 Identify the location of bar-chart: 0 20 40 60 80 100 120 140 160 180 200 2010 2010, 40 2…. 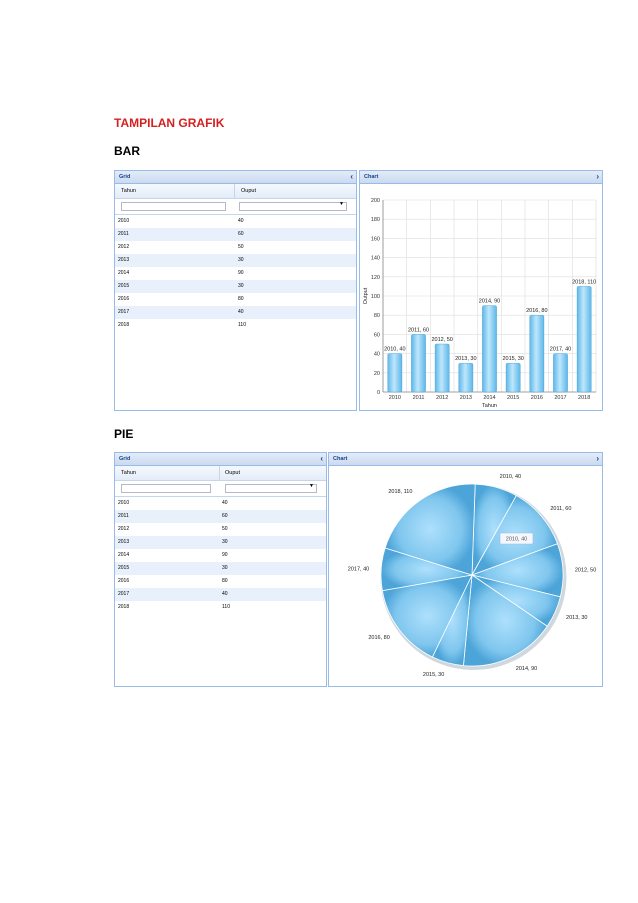
(480, 303).